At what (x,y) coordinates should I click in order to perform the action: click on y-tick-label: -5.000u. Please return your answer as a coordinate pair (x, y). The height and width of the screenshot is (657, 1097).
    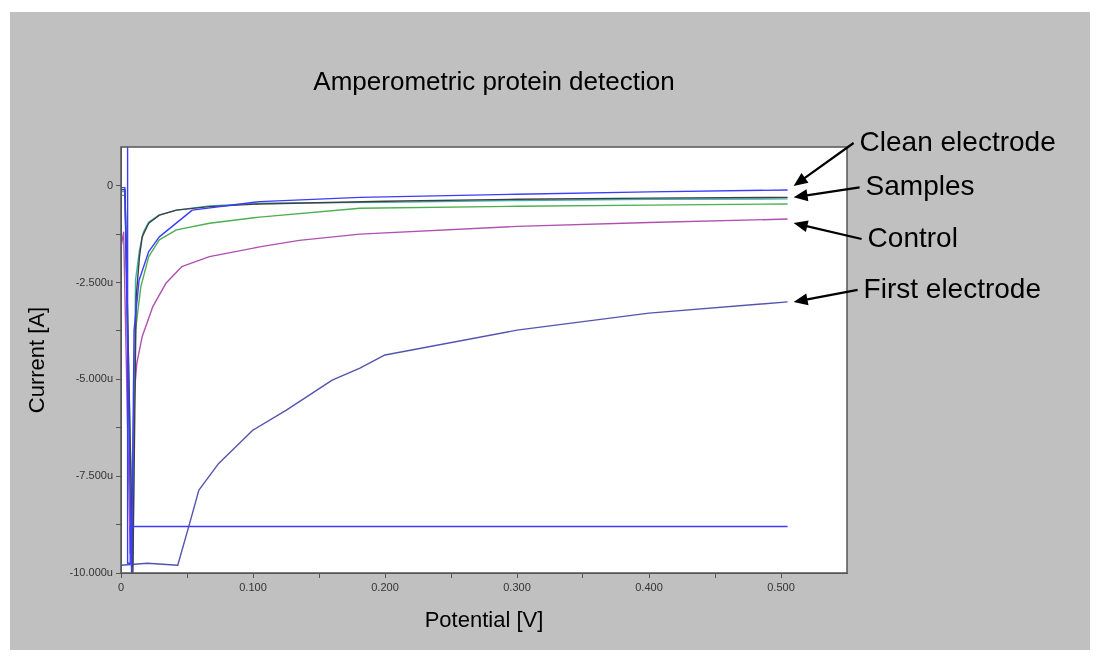
    Looking at the image, I should click on (94, 378).